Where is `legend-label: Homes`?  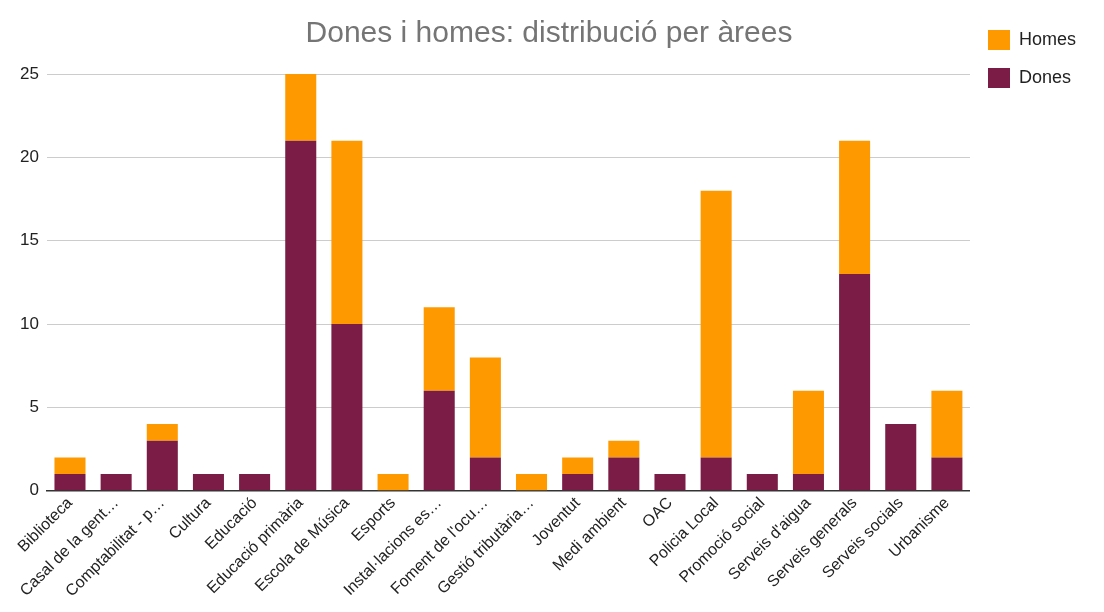 legend-label: Homes is located at coordinates (1047, 38).